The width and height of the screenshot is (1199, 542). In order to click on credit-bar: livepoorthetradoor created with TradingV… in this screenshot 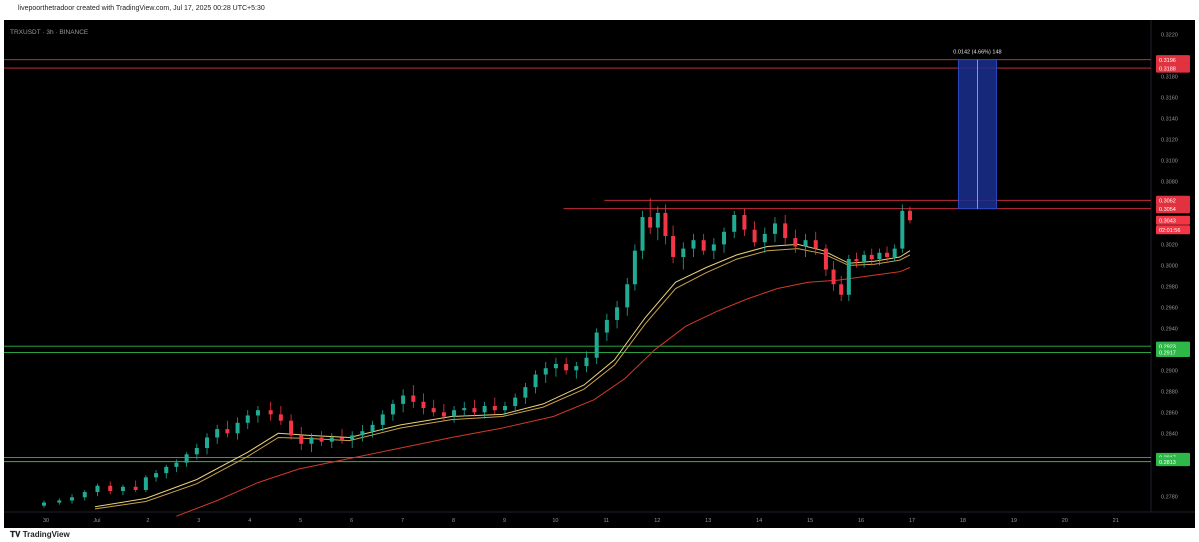, I will do `click(599, 11)`.